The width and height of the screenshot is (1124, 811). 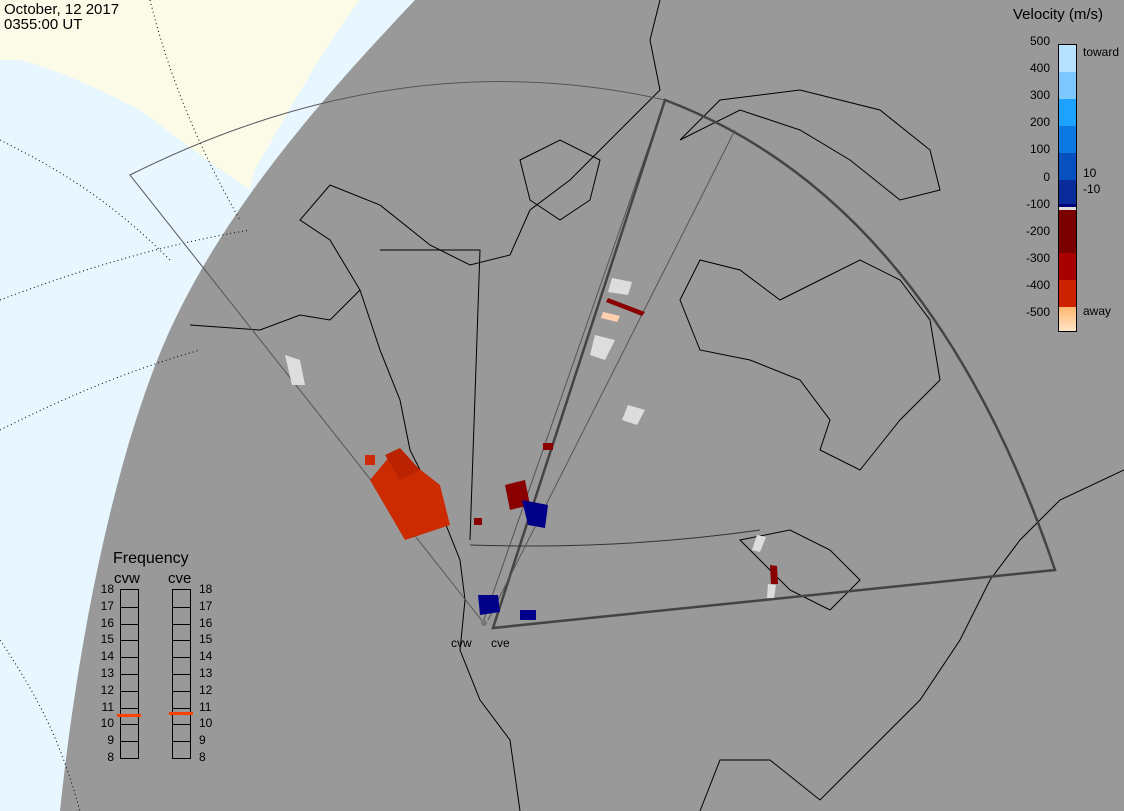 I want to click on colorbar-tick-label: 100, so click(x=1039, y=149).